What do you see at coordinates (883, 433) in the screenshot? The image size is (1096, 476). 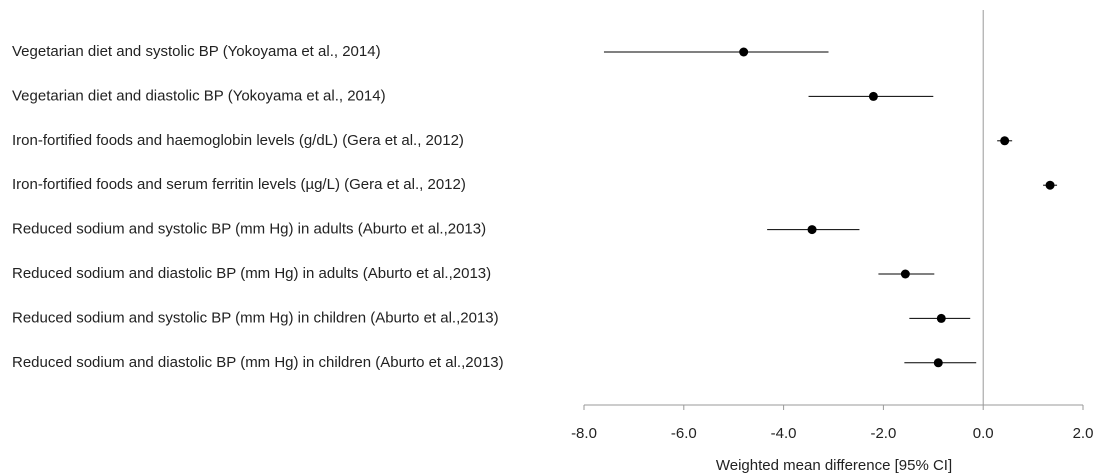 I see `x-tick-label: -2.0` at bounding box center [883, 433].